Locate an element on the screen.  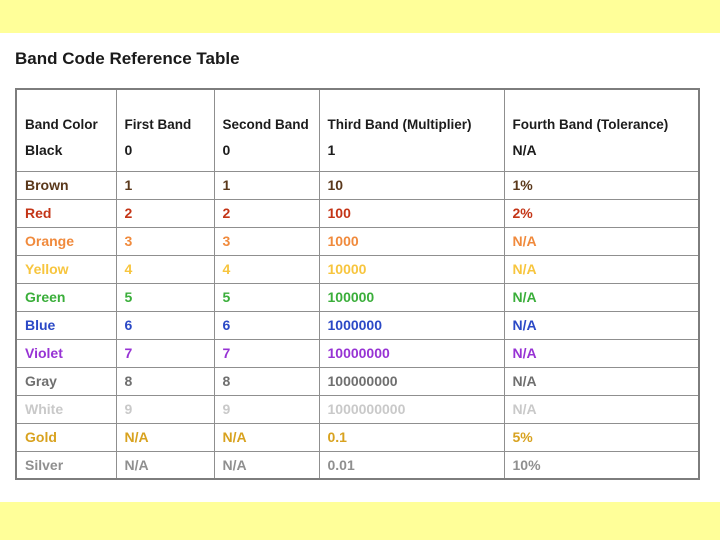
table-header-cell: Fourth Band (Tolerance) N/A is located at coordinates (601, 130).